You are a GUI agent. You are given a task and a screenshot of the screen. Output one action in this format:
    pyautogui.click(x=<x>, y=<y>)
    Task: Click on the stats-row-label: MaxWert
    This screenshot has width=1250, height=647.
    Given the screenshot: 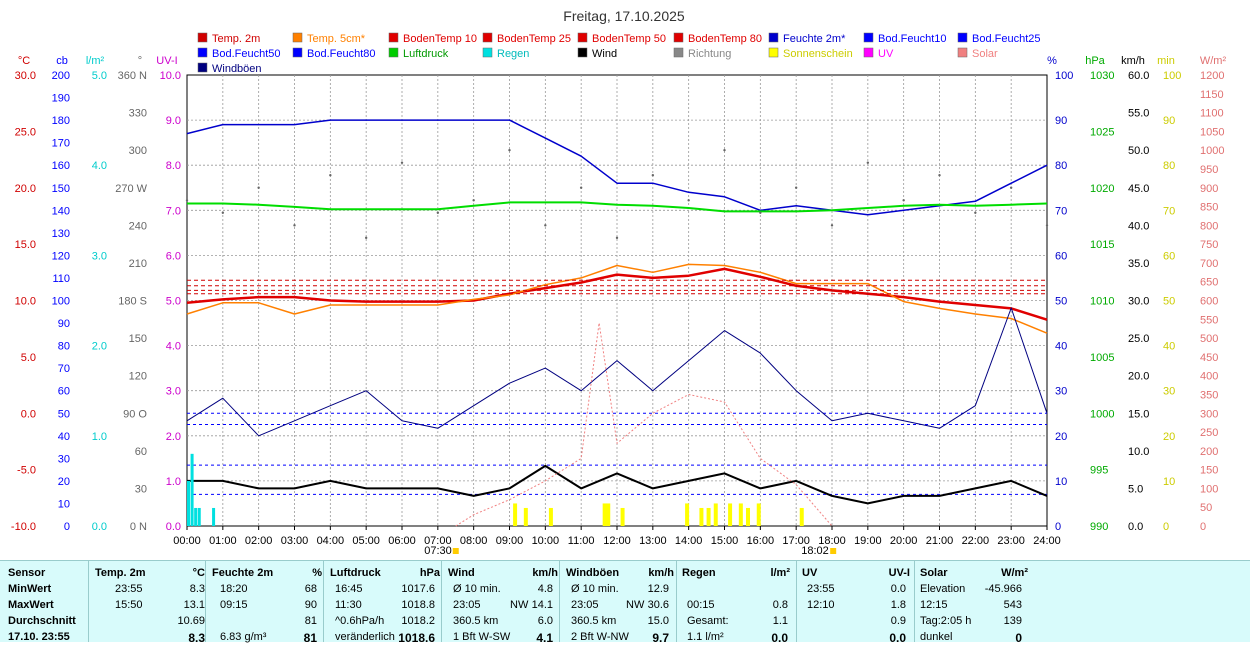 What is the action you would take?
    pyautogui.click(x=31, y=605)
    